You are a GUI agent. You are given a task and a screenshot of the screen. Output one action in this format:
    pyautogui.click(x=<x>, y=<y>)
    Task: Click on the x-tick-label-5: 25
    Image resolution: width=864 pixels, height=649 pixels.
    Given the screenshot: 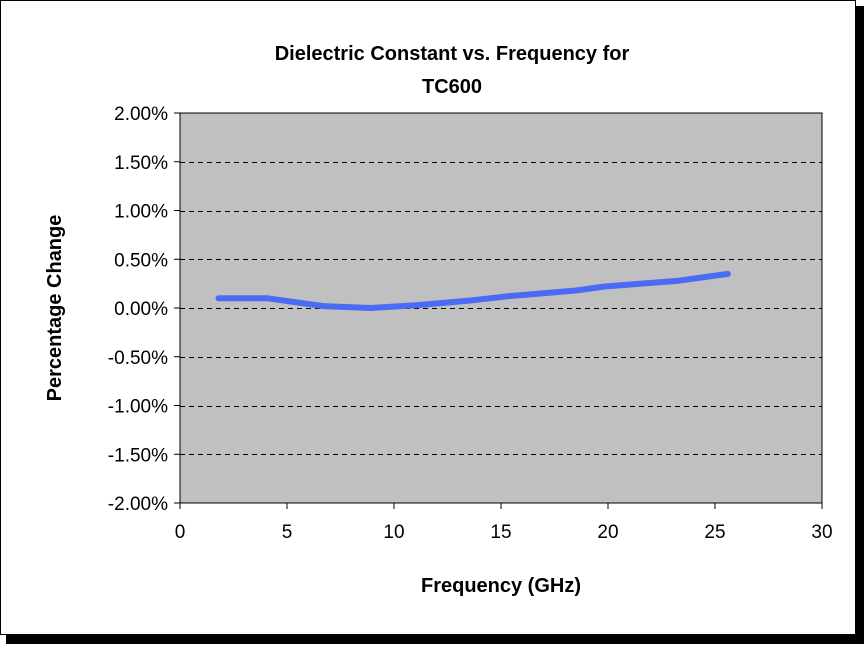 What is the action you would take?
    pyautogui.click(x=714, y=532)
    